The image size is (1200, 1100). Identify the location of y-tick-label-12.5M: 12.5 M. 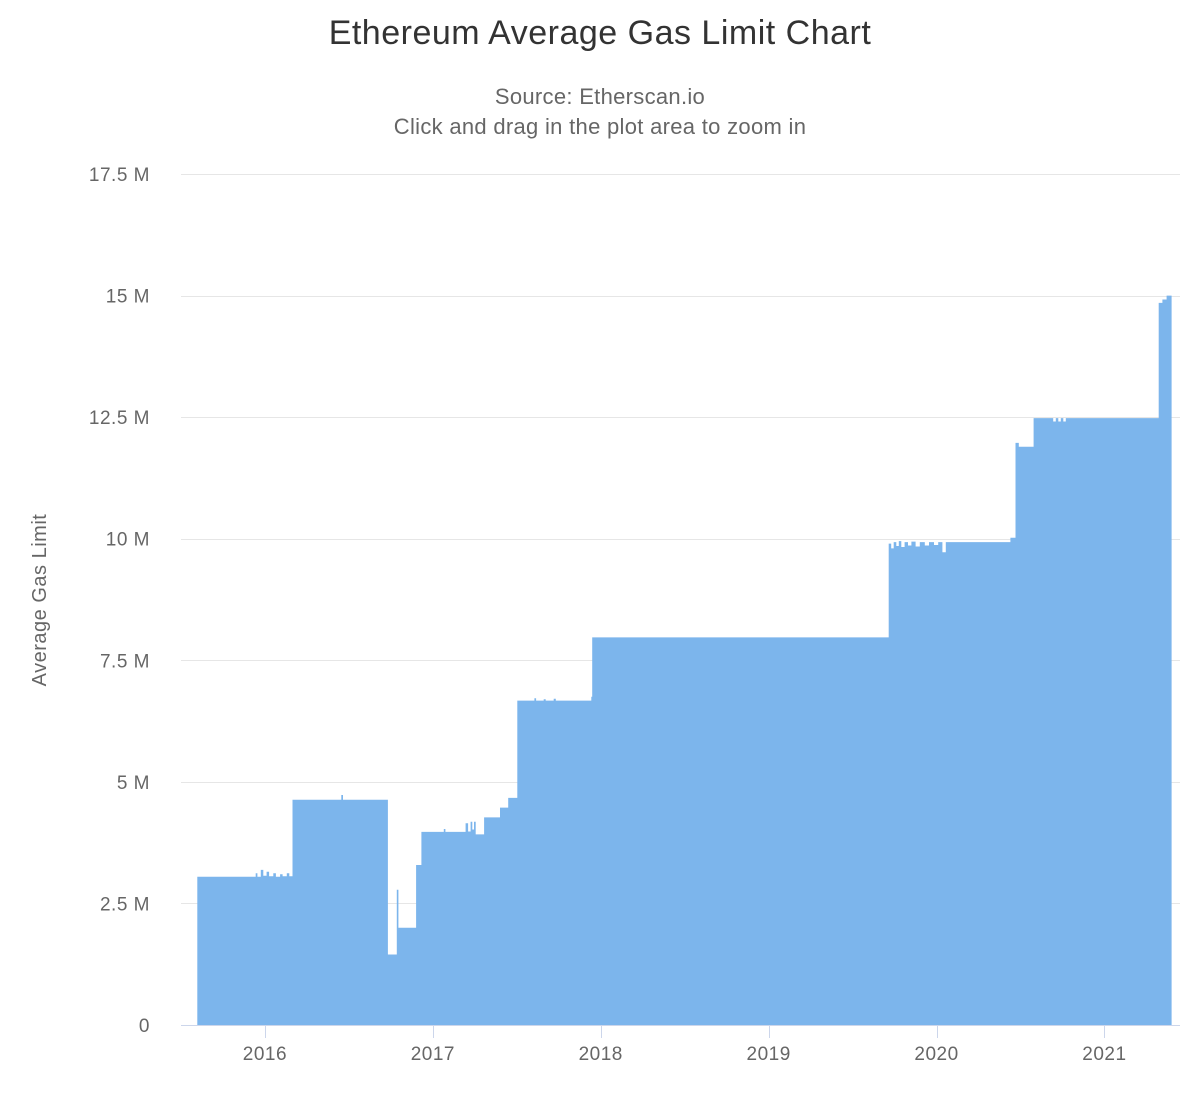
(119, 418).